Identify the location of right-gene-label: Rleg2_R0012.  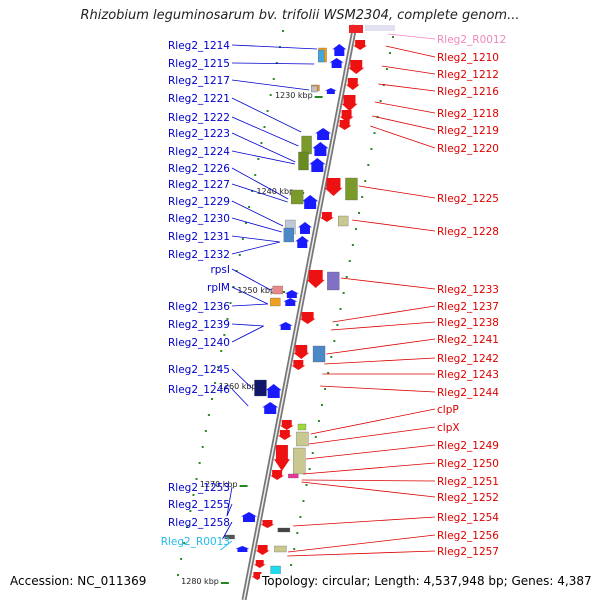
(471, 40).